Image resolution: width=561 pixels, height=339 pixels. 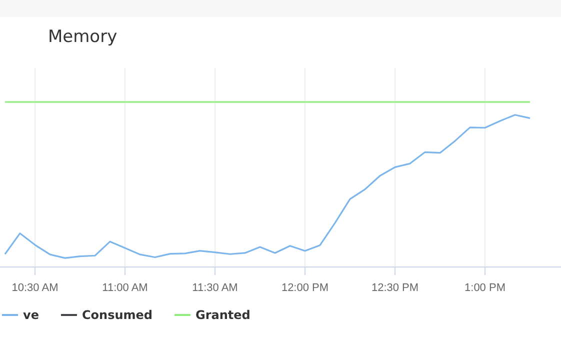 What do you see at coordinates (395, 288) in the screenshot?
I see `x-tick-label: 12:30 PM` at bounding box center [395, 288].